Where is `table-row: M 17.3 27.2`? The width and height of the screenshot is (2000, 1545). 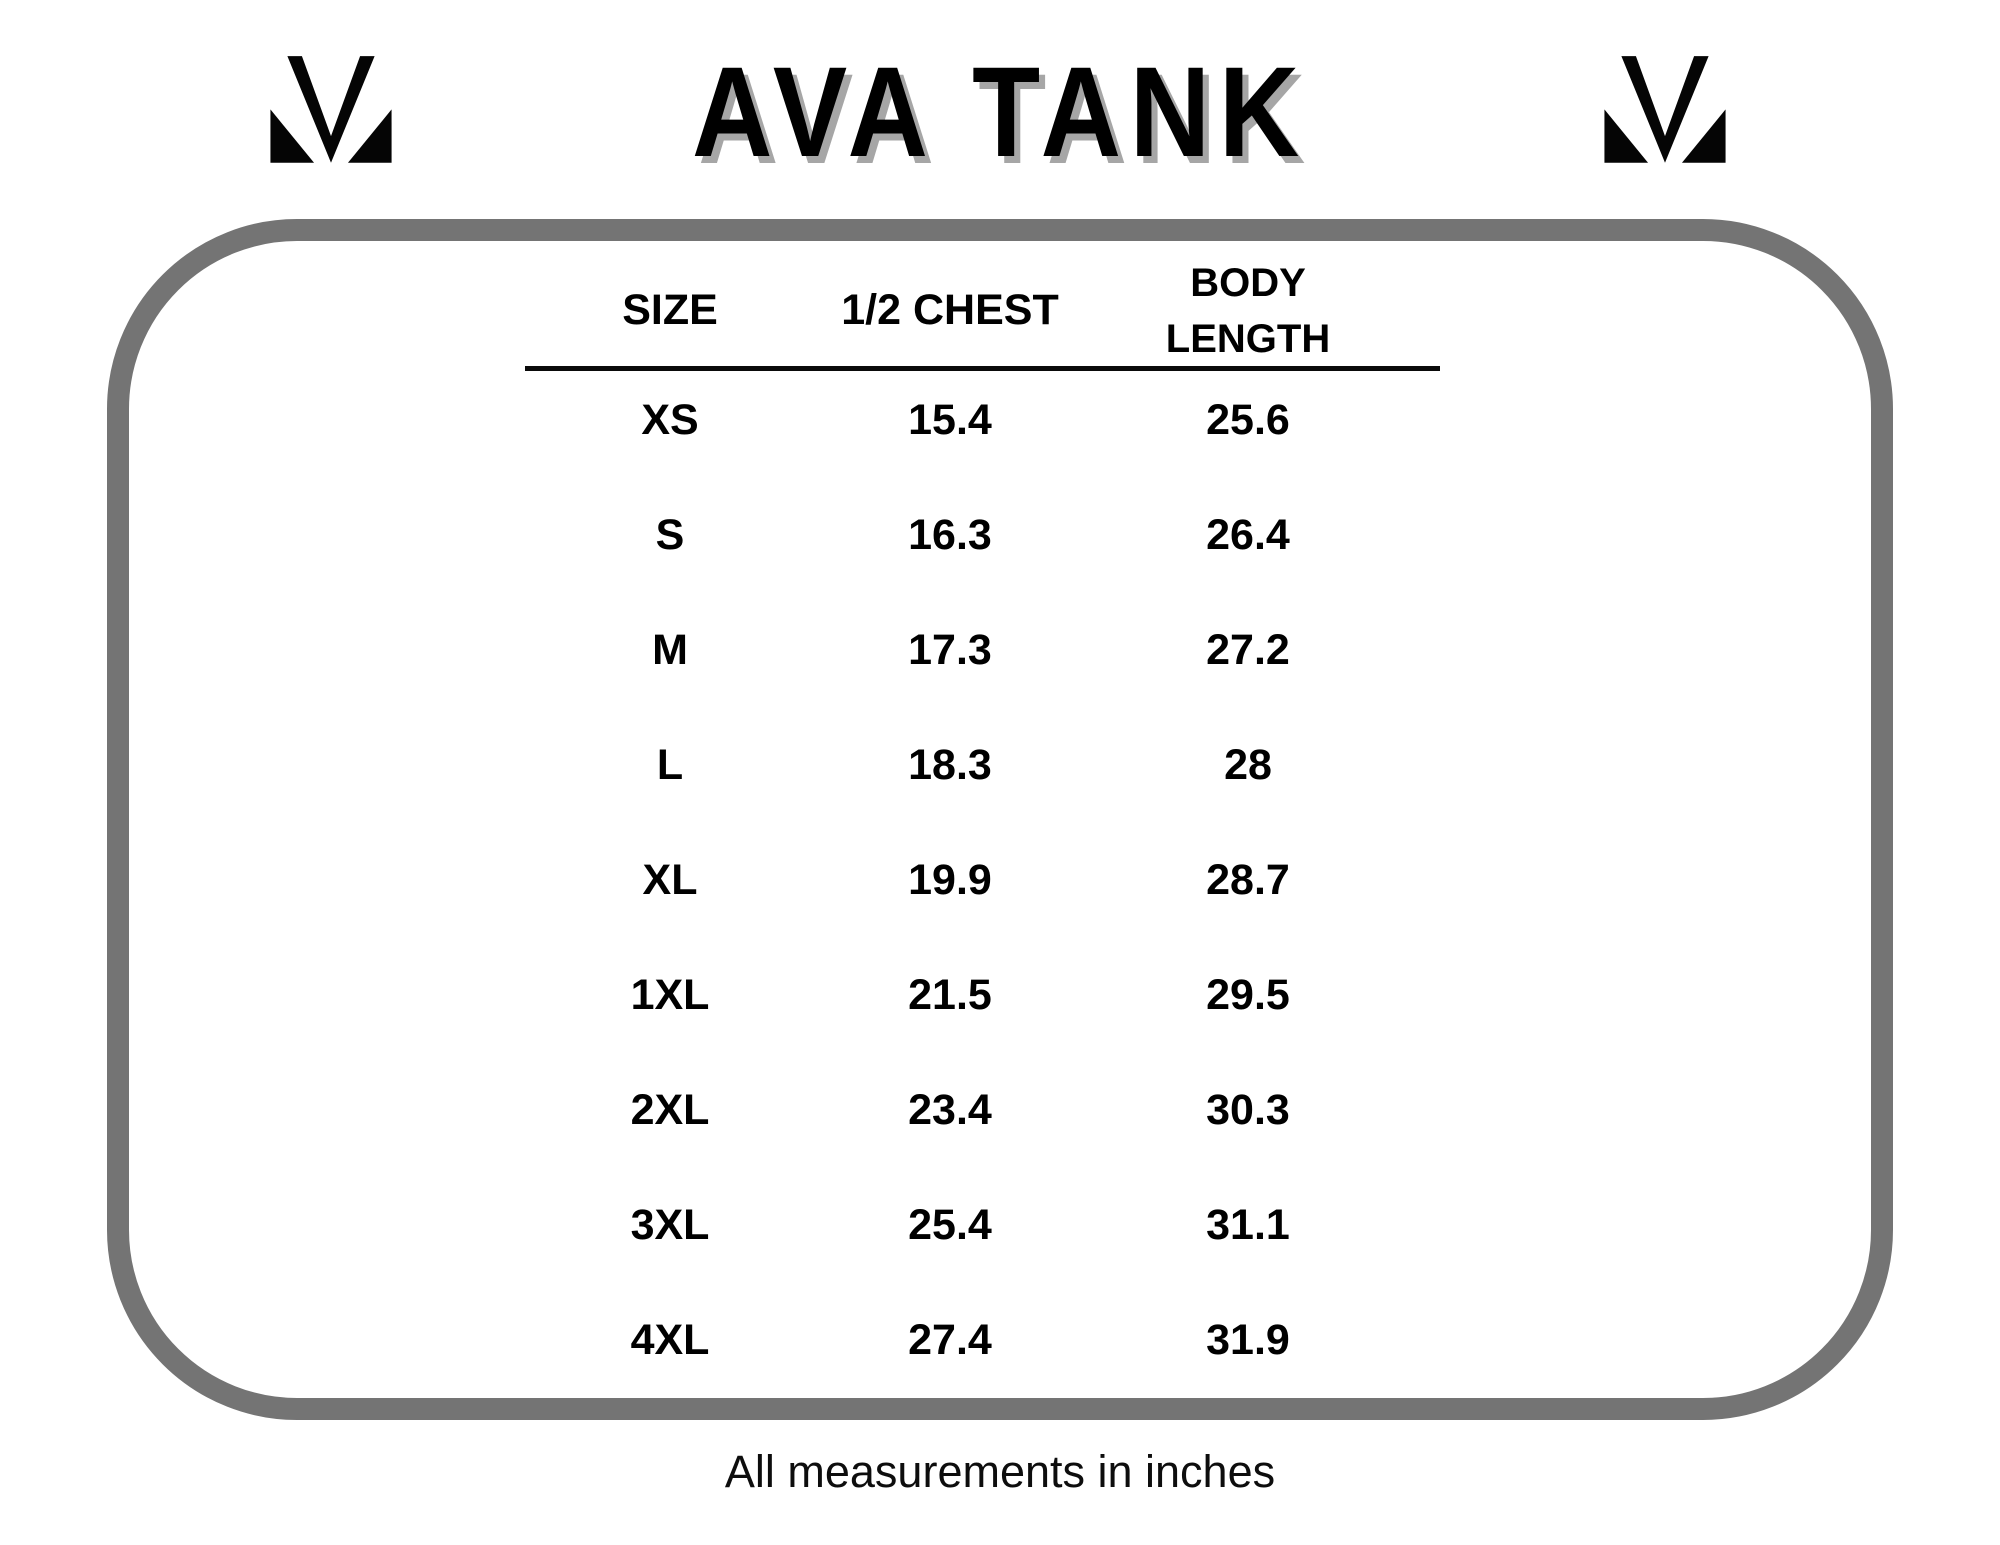 table-row: M 17.3 27.2 is located at coordinates (982, 650).